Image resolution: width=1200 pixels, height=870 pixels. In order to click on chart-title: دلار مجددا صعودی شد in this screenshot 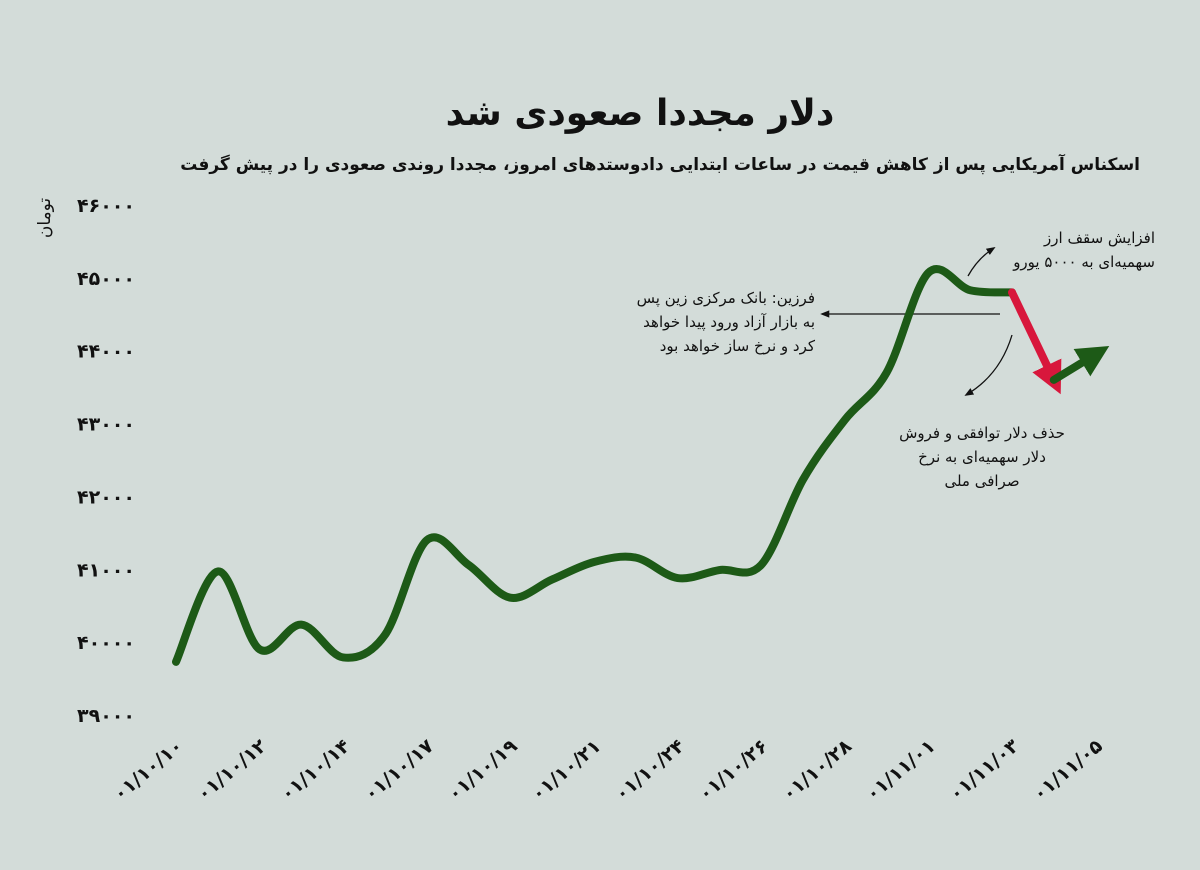, I will do `click(640, 113)`.